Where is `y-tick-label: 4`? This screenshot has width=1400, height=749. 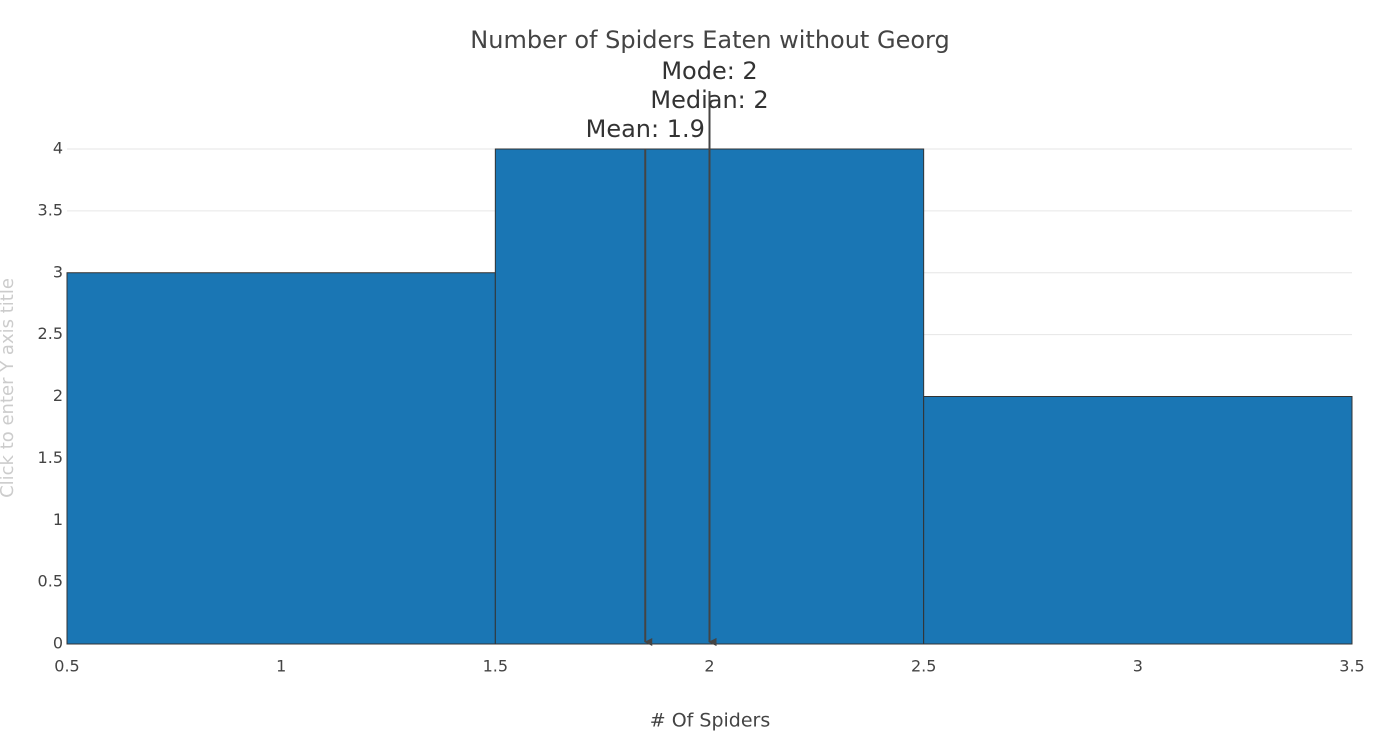 y-tick-label: 4 is located at coordinates (58, 148).